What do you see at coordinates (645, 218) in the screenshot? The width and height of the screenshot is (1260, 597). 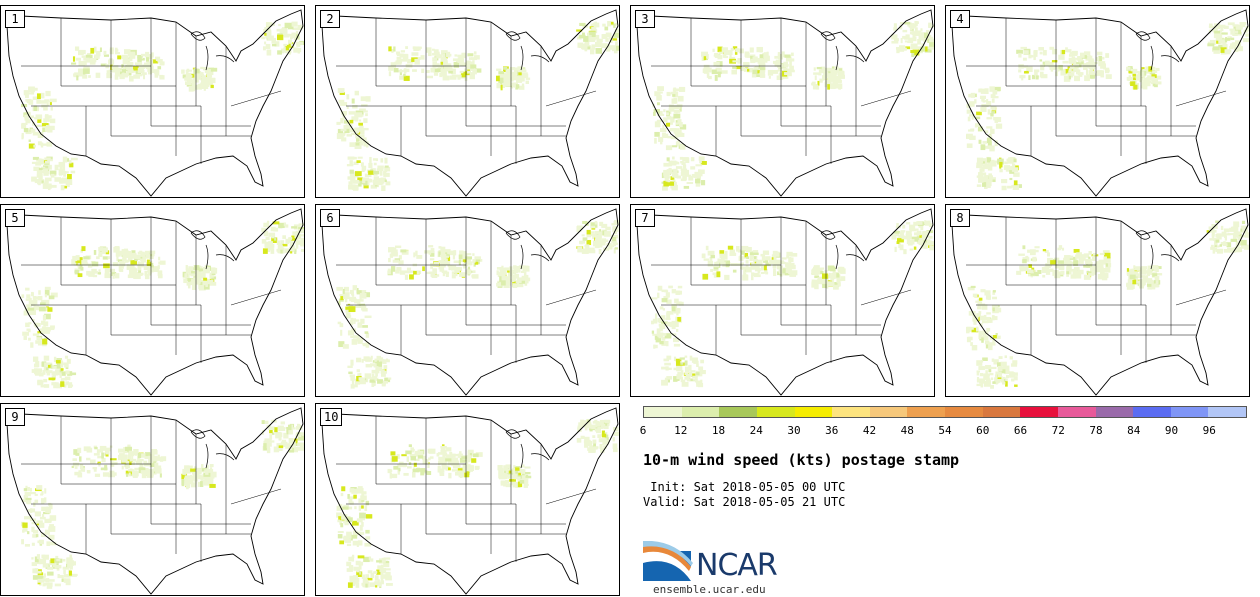 I see `panel-number: 7` at bounding box center [645, 218].